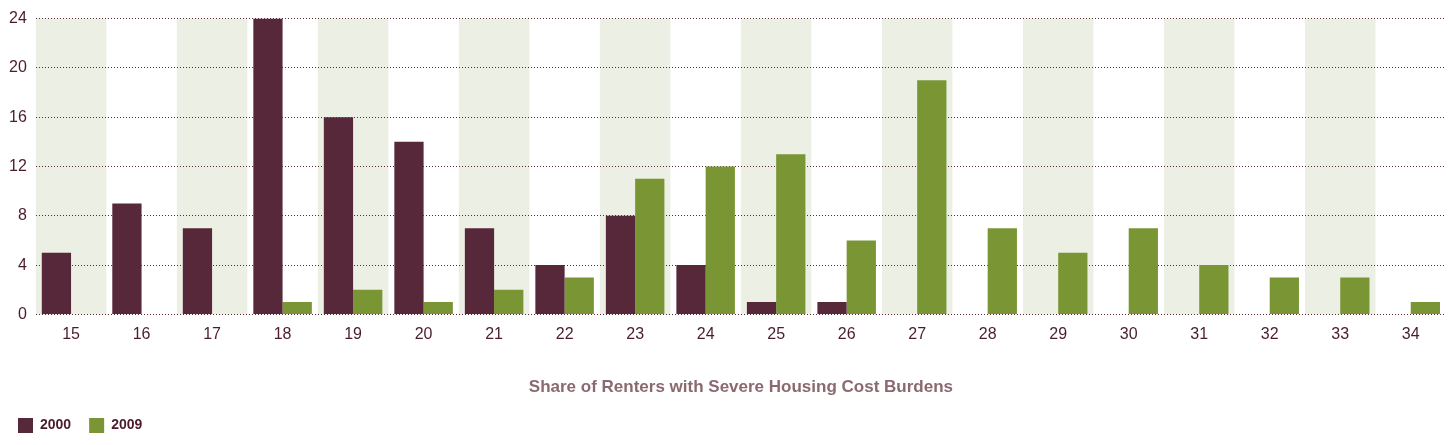 Image resolution: width=1448 pixels, height=445 pixels. Describe the element at coordinates (917, 334) in the screenshot. I see `x-tick-label: 27` at that location.